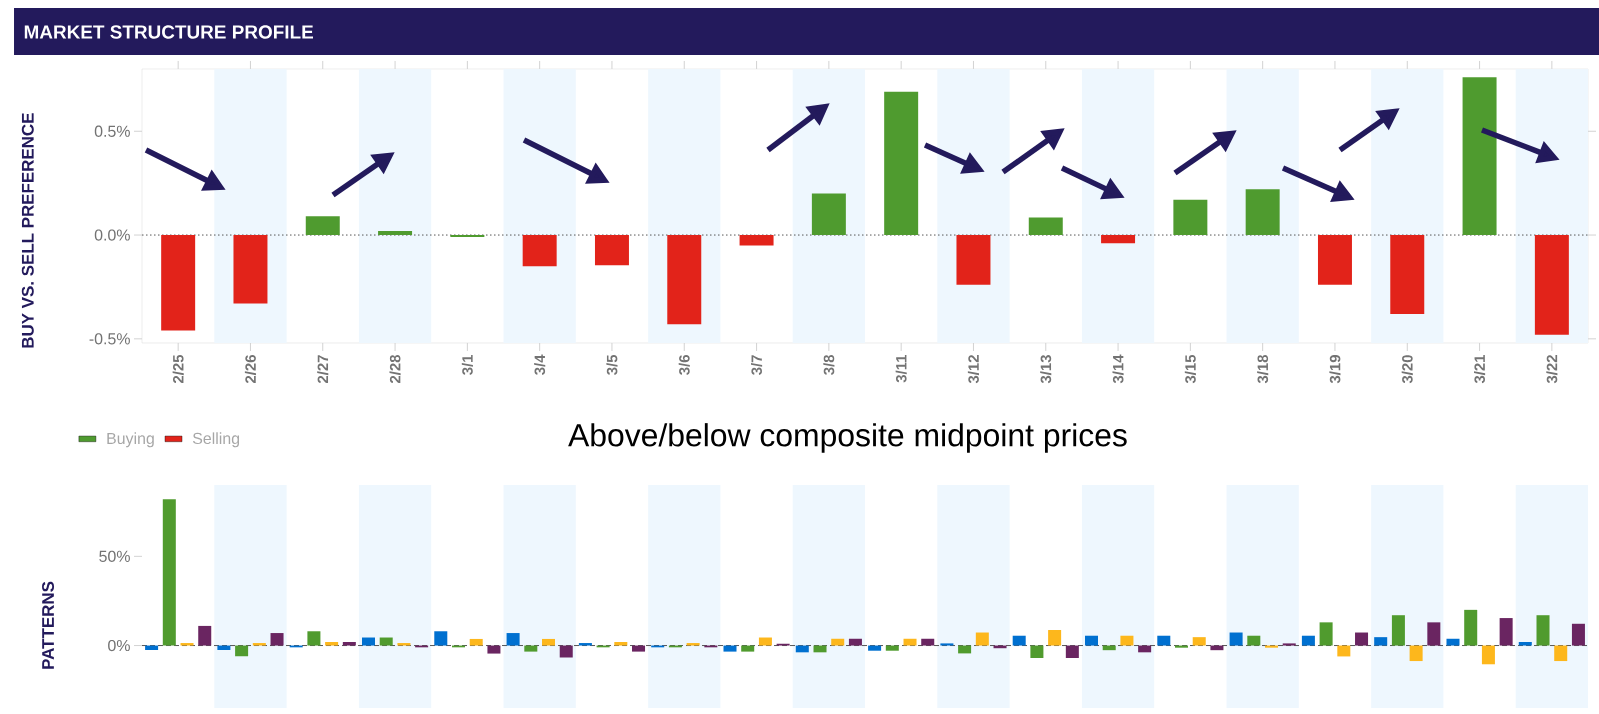  Describe the element at coordinates (1118, 369) in the screenshot. I see `x-tick-label: 3/14` at that location.